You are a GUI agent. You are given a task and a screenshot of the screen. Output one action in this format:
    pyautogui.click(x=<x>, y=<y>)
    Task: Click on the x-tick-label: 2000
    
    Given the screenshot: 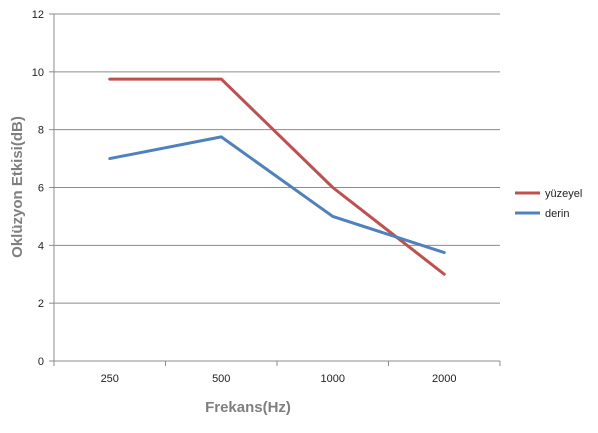 What is the action you would take?
    pyautogui.click(x=444, y=379)
    